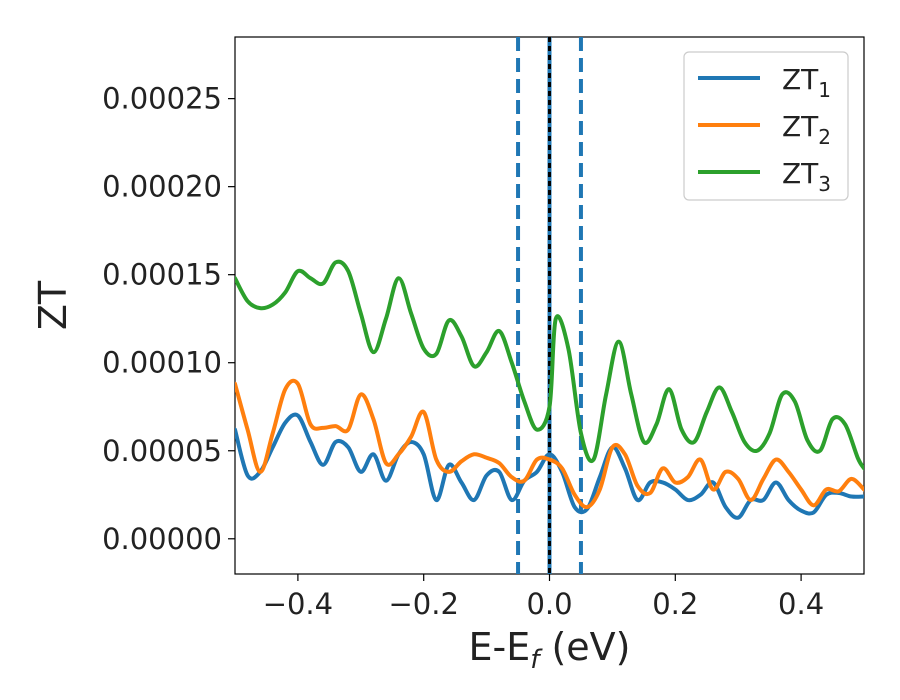  Describe the element at coordinates (806, 82) in the screenshot. I see `legend-label-zt1: ZT1` at that location.